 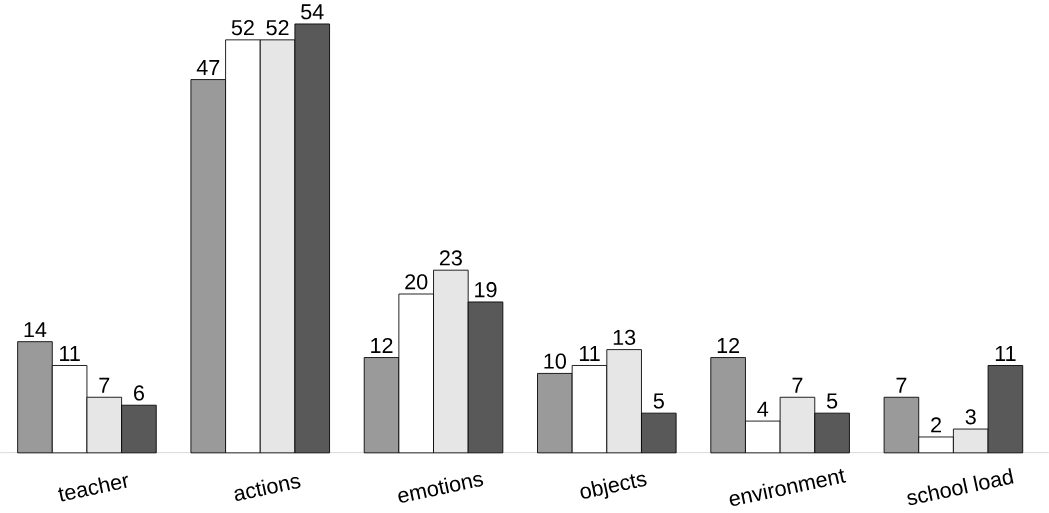 What do you see at coordinates (139, 393) in the screenshot?
I see `data-label: 6` at bounding box center [139, 393].